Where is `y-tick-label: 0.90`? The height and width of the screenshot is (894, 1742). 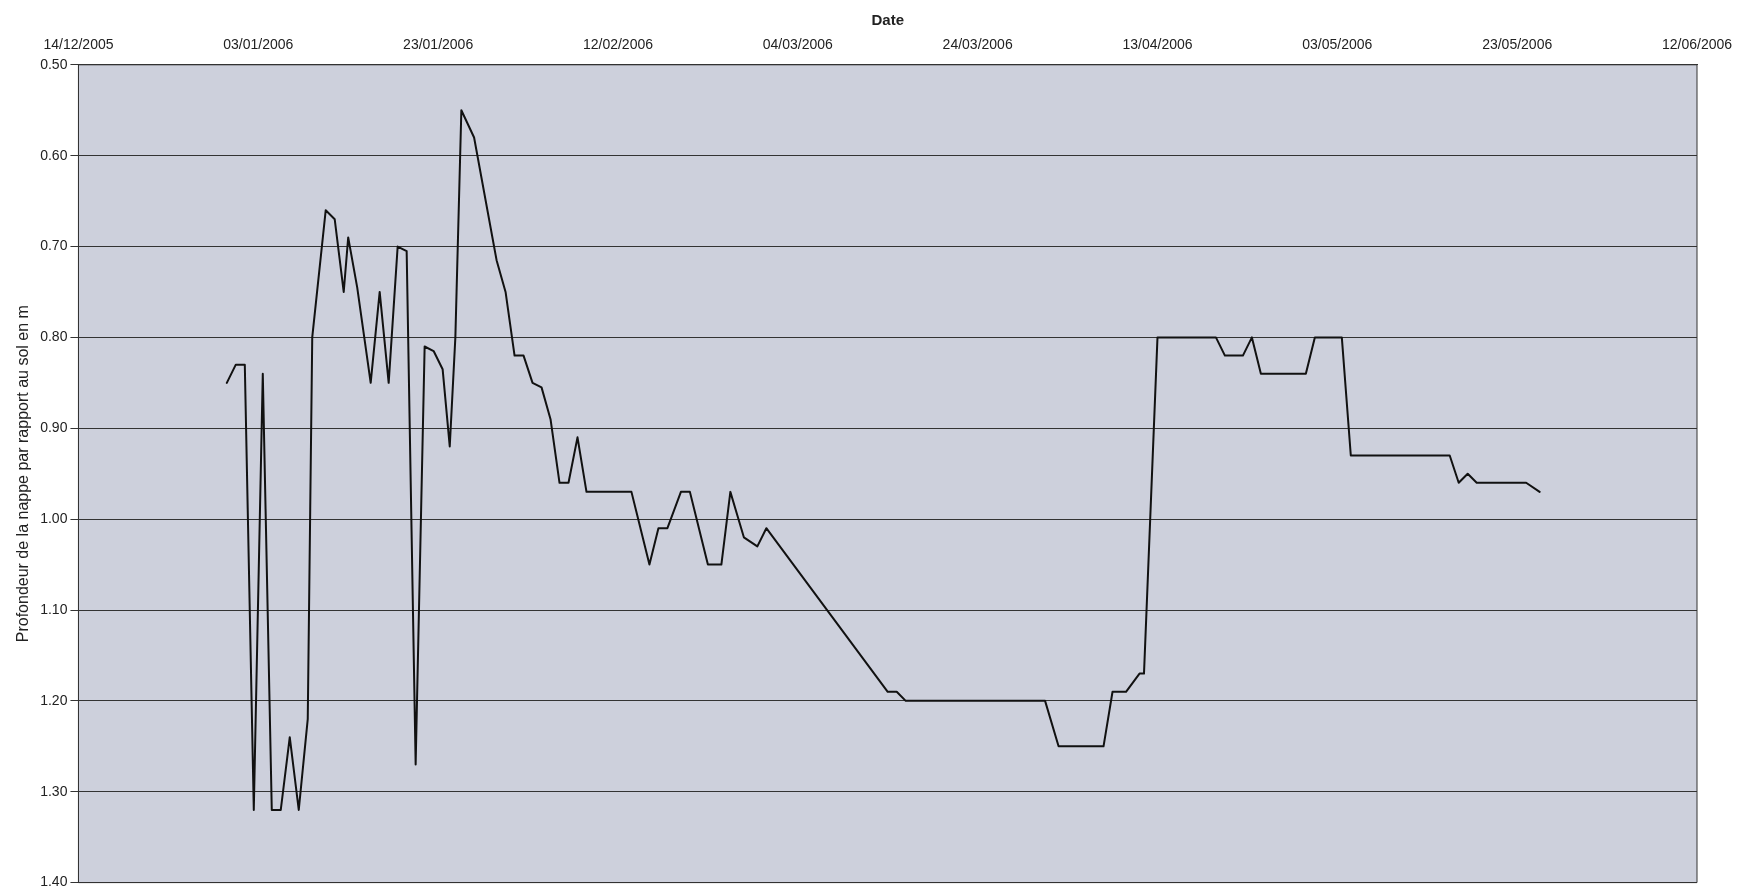
y-tick-label: 0.90 is located at coordinates (54, 427).